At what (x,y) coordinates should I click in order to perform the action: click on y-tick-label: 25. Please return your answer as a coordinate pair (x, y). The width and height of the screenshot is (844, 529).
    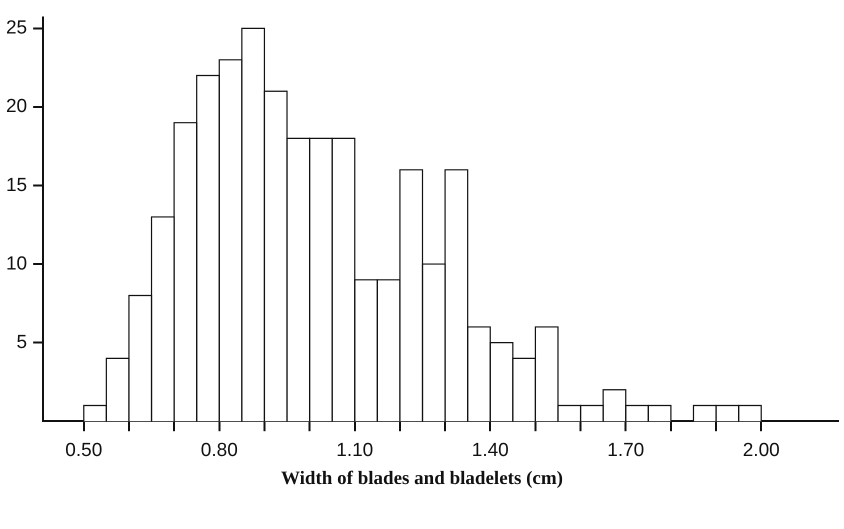
    Looking at the image, I should click on (17, 28).